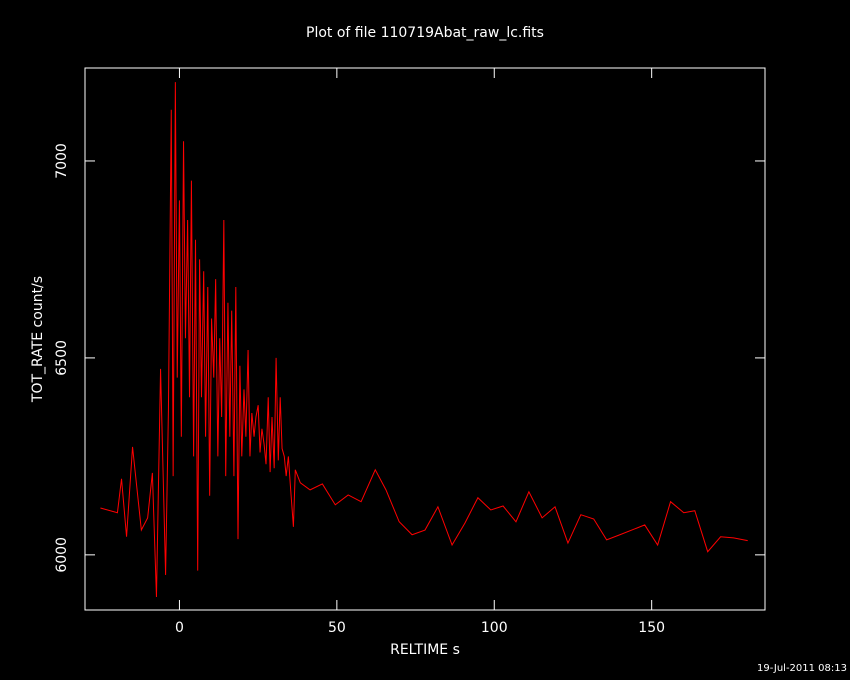 The height and width of the screenshot is (680, 850). I want to click on x-tick-label: 50, so click(337, 628).